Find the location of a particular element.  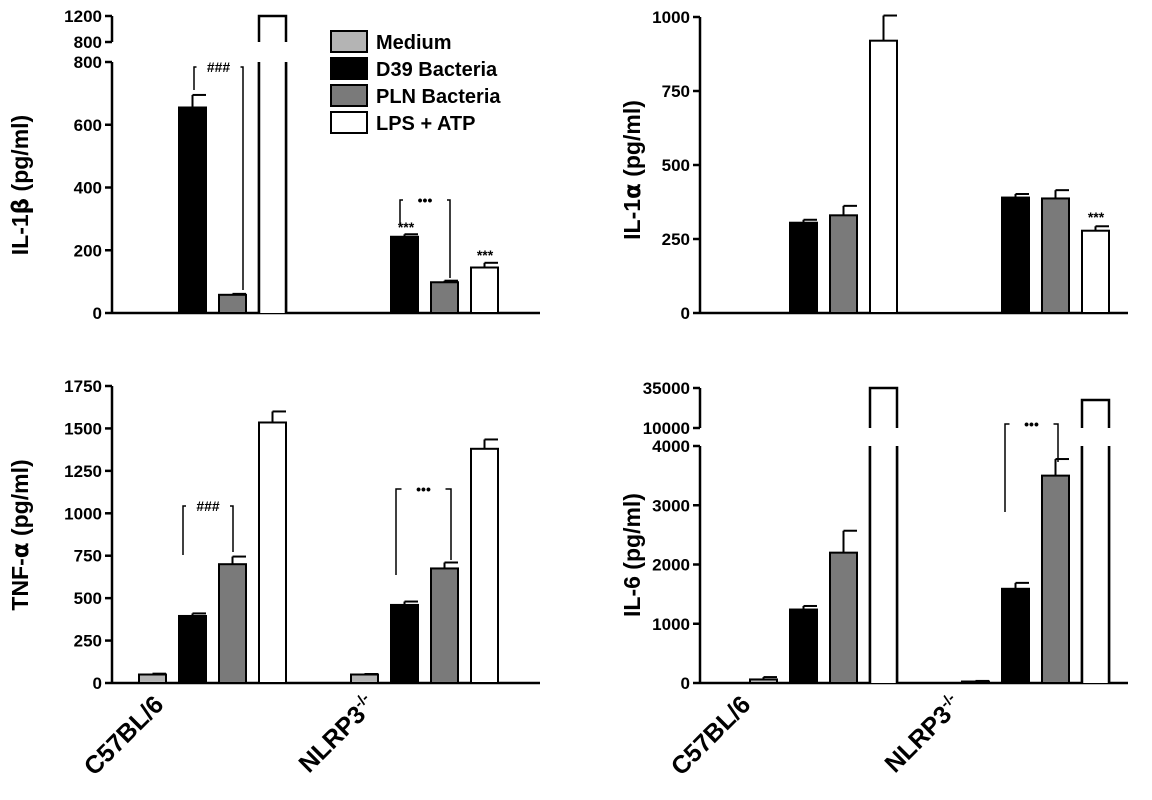

y-tick-label: 35000 is located at coordinates (666, 388).